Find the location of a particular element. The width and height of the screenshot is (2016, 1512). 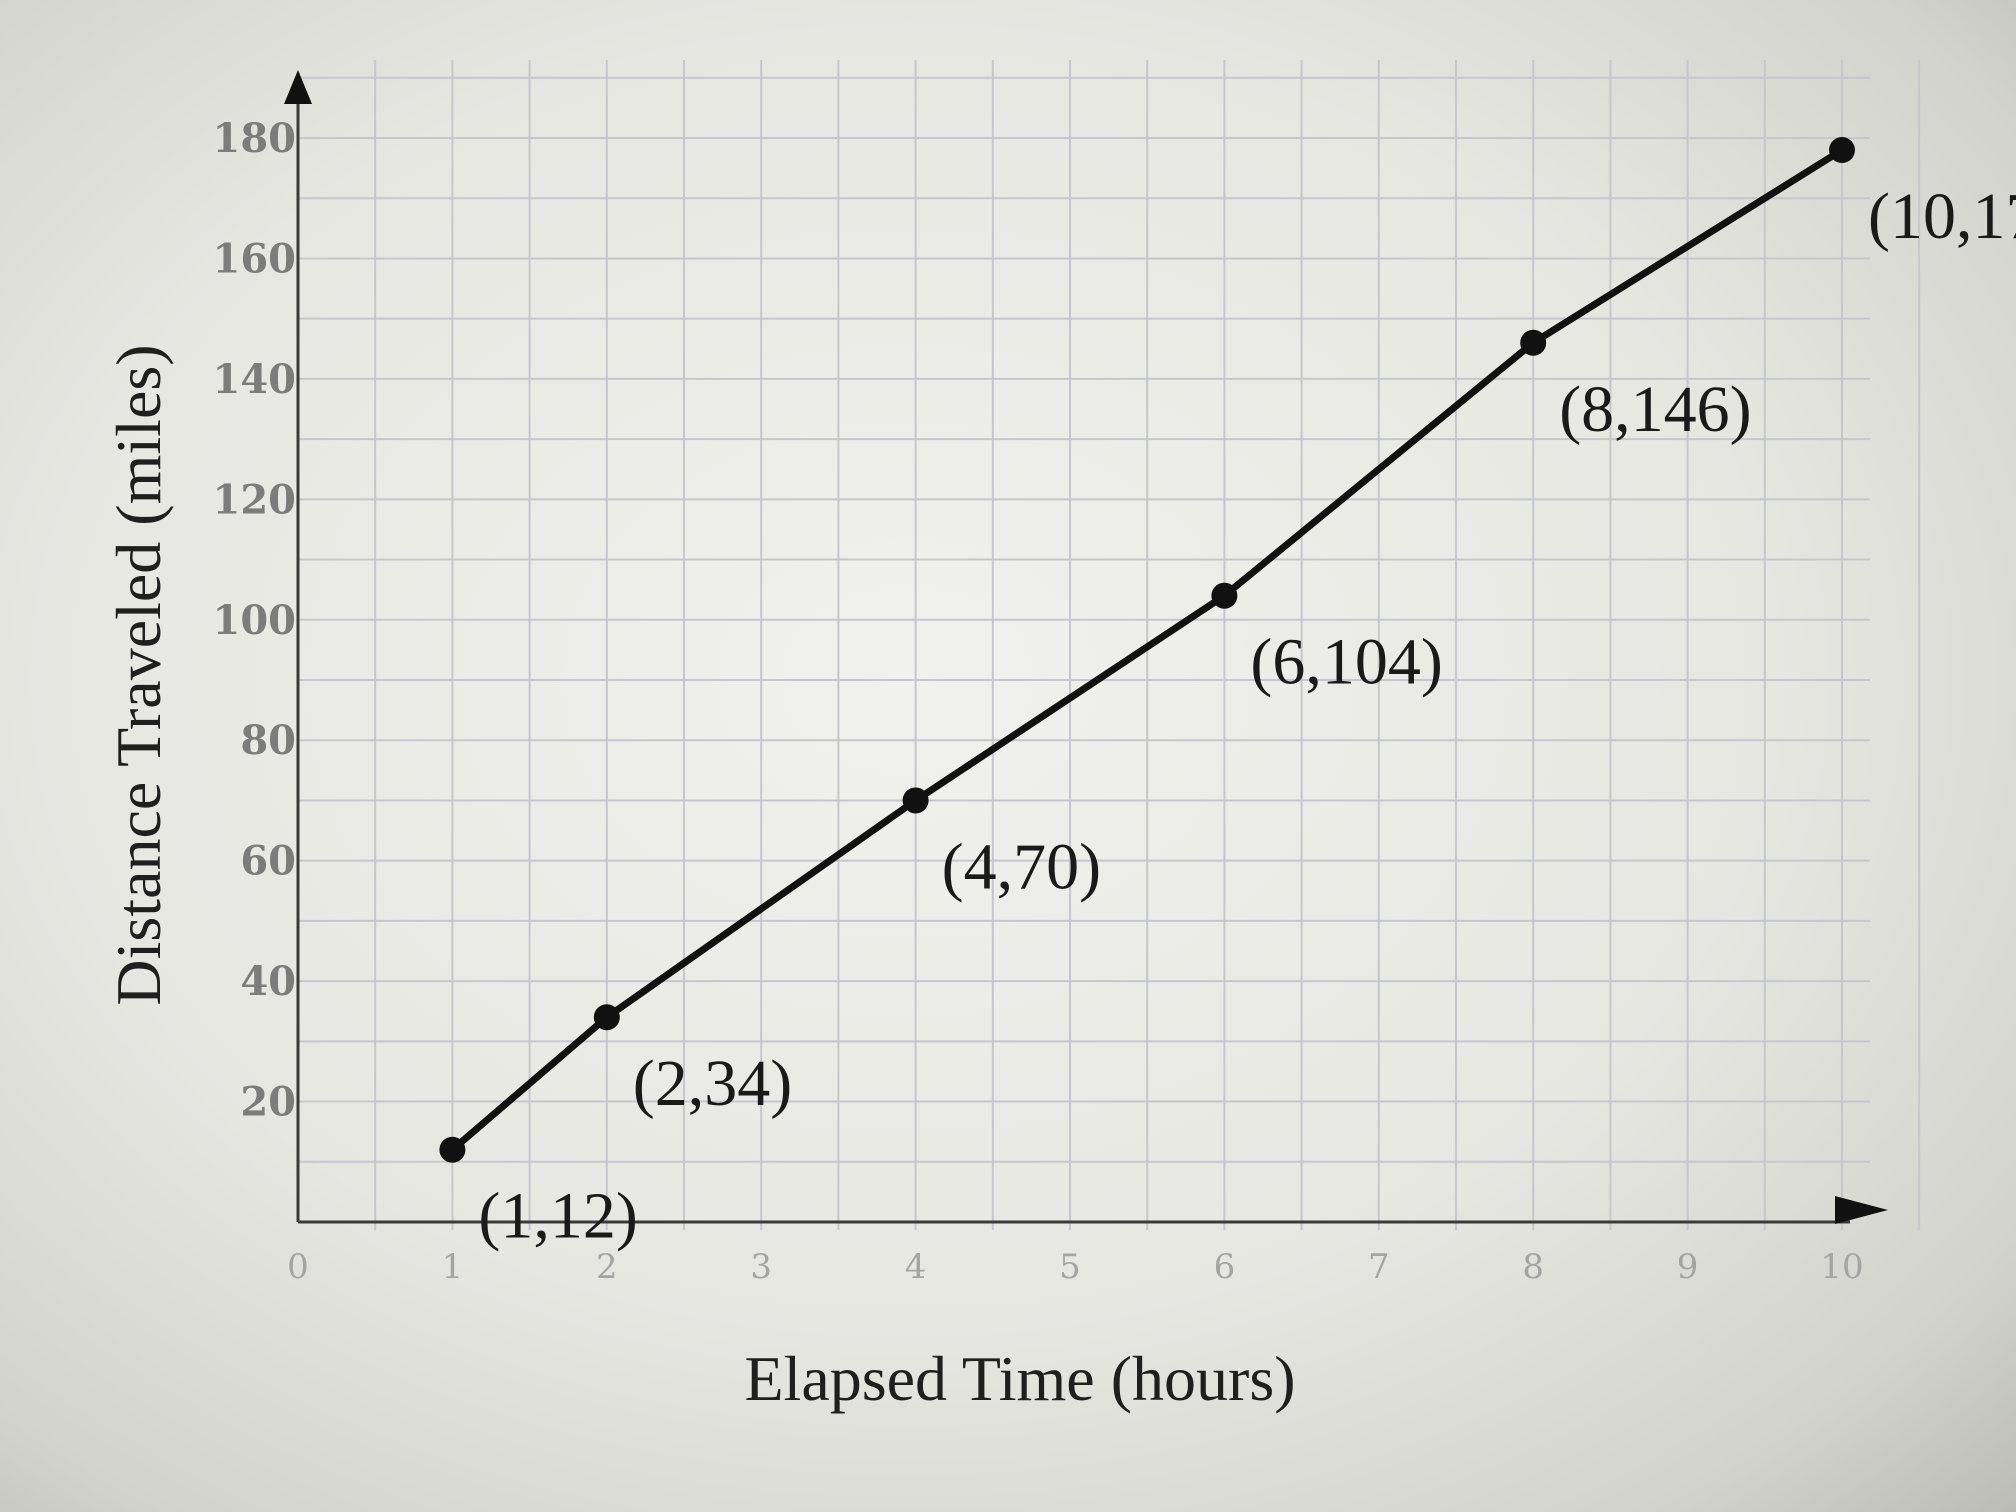

y-tick-labels: 20 40 60 80 100 120 140 160 180 is located at coordinates (255, 620).